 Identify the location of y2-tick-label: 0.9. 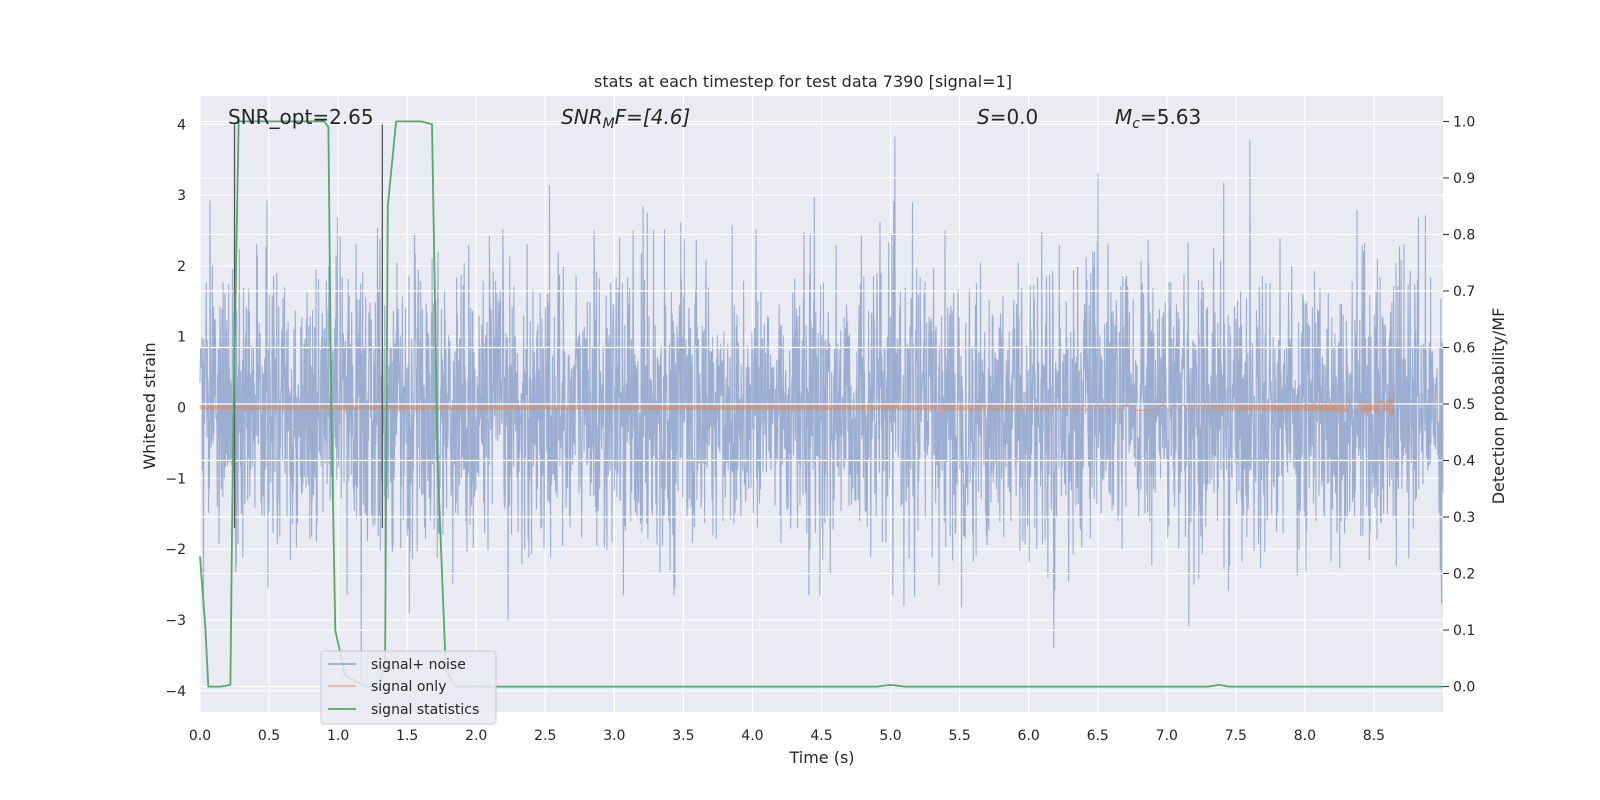
(1464, 179).